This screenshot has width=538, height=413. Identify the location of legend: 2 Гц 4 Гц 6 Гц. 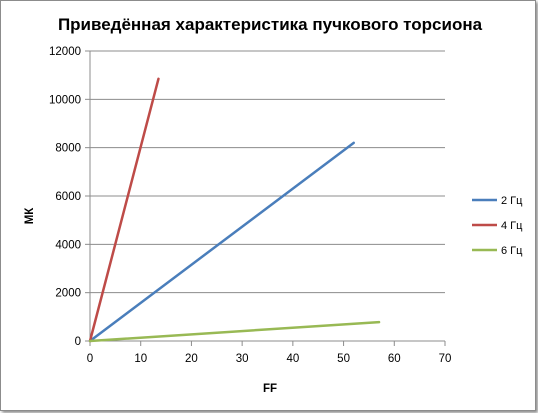
(497, 226).